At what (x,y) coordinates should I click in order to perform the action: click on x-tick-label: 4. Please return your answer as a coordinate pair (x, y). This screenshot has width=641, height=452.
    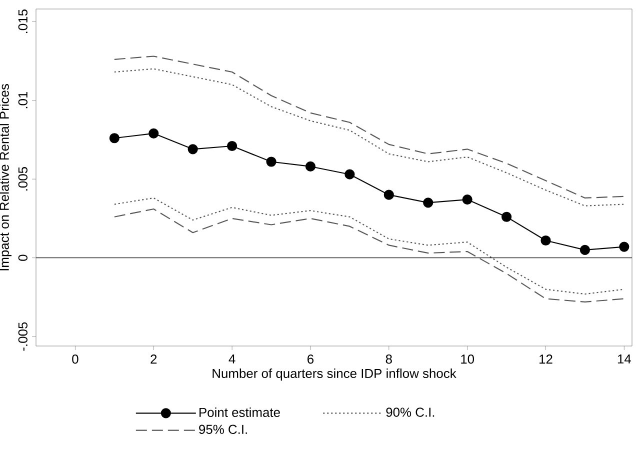
    Looking at the image, I should click on (232, 359).